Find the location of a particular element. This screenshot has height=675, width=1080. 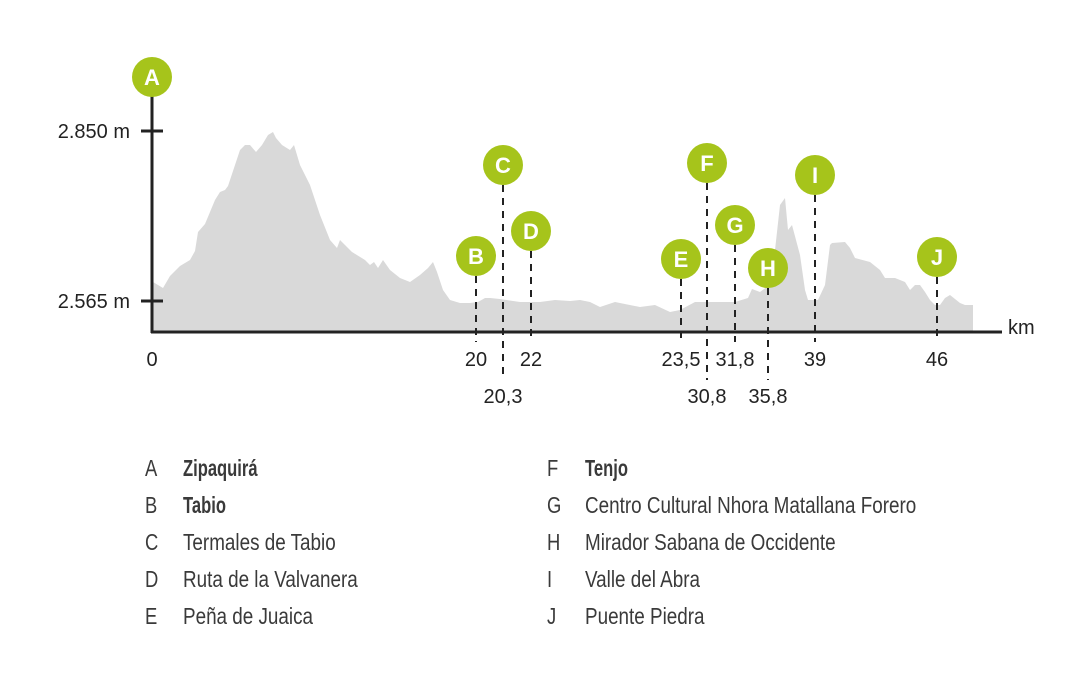

legend-place-name: Termales de Tabio is located at coordinates (259, 542).